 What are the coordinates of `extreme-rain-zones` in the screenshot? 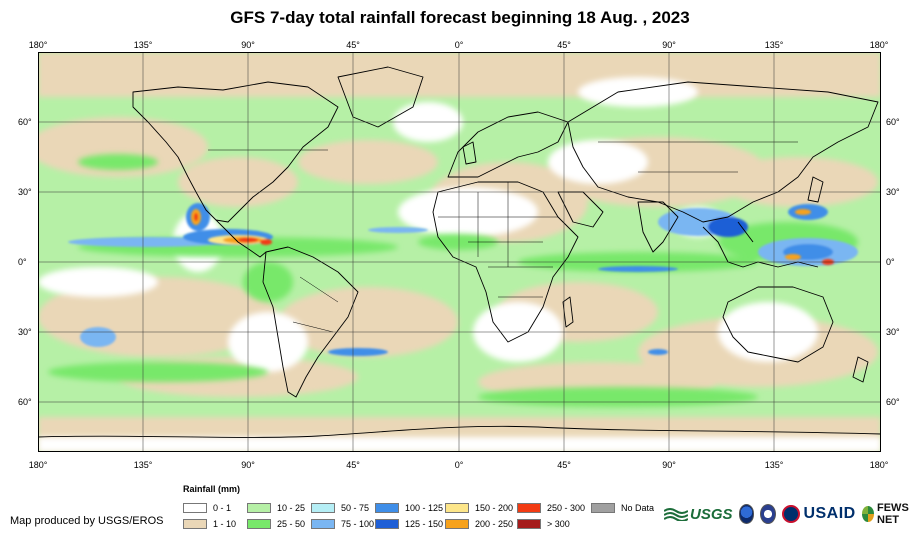 It's located at (512, 237).